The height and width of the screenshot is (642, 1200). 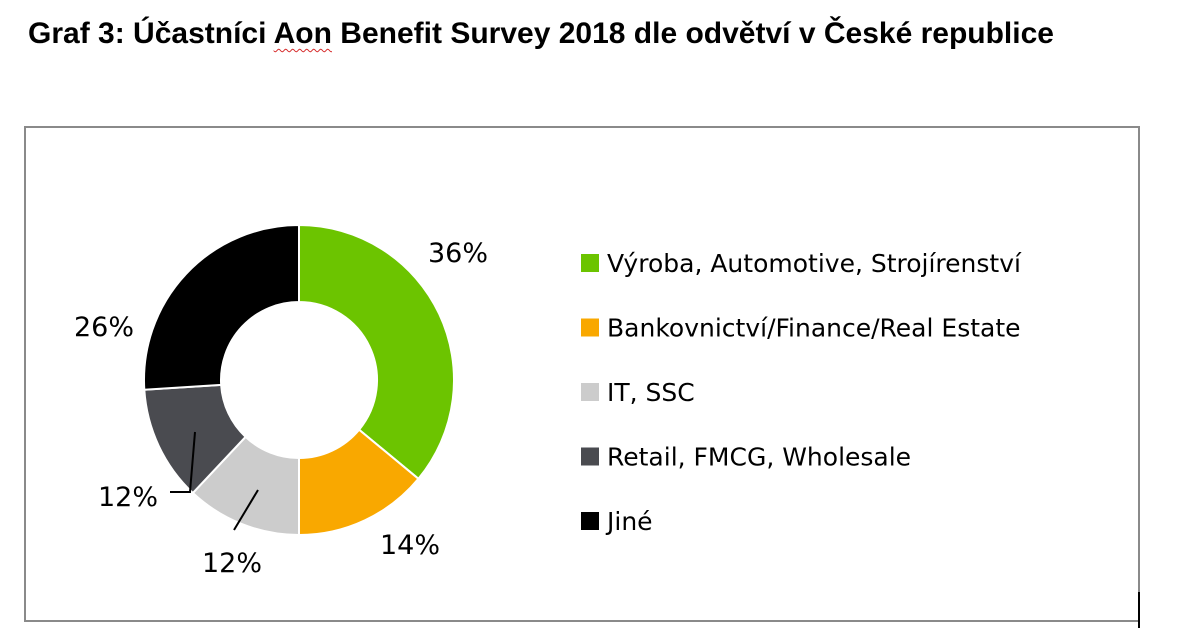 I want to click on label-leader-lines, so click(x=214, y=481).